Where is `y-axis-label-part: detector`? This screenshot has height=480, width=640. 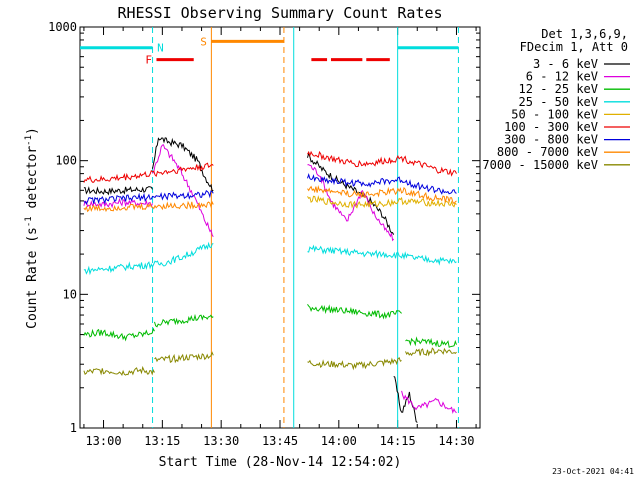 y-axis-label-part: detector is located at coordinates (32, 181).